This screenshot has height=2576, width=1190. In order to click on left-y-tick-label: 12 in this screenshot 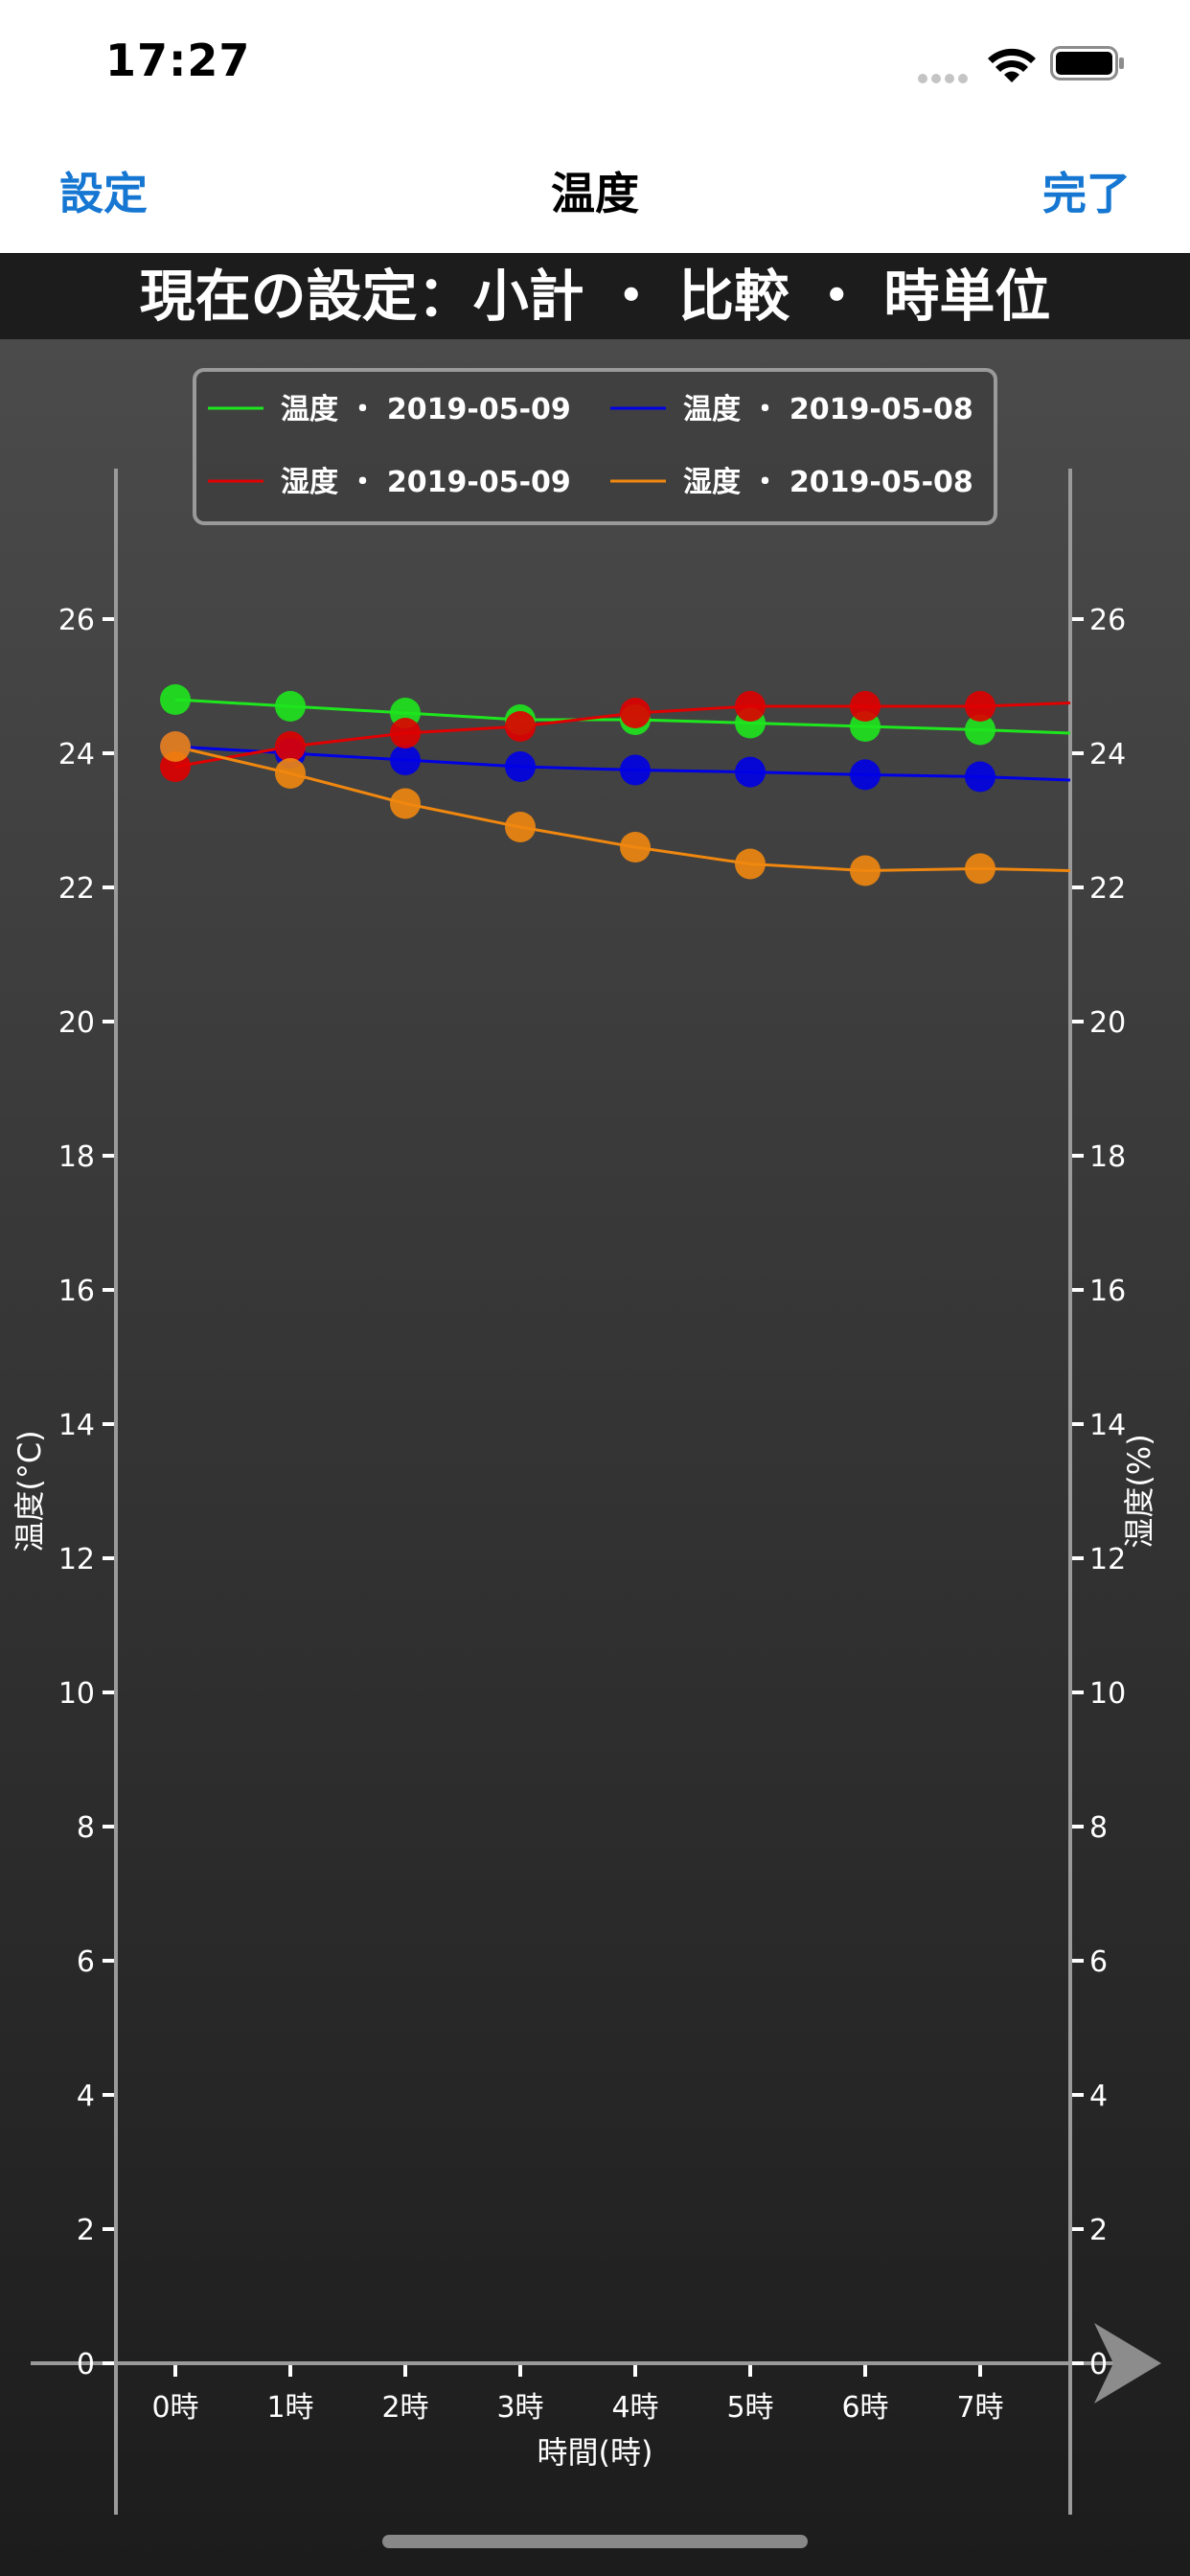, I will do `click(76, 1559)`.